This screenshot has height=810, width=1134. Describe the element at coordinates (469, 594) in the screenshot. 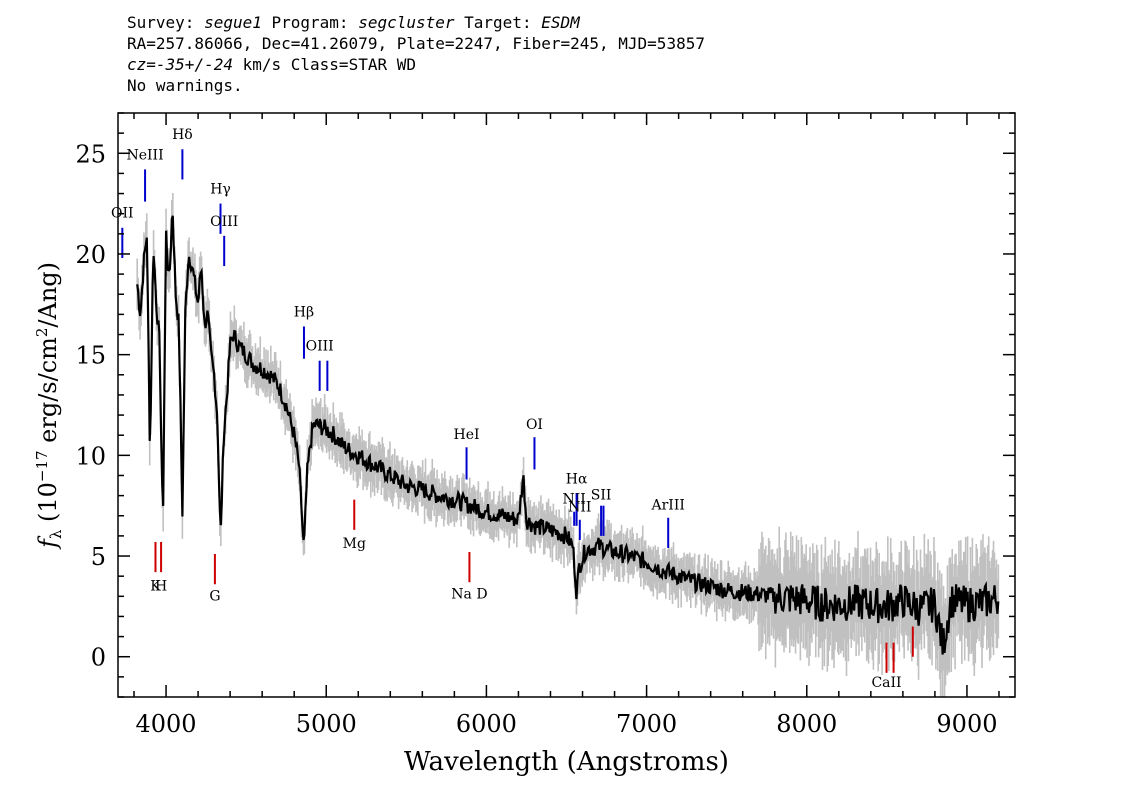

I see `absorption-line-label: Na D` at that location.